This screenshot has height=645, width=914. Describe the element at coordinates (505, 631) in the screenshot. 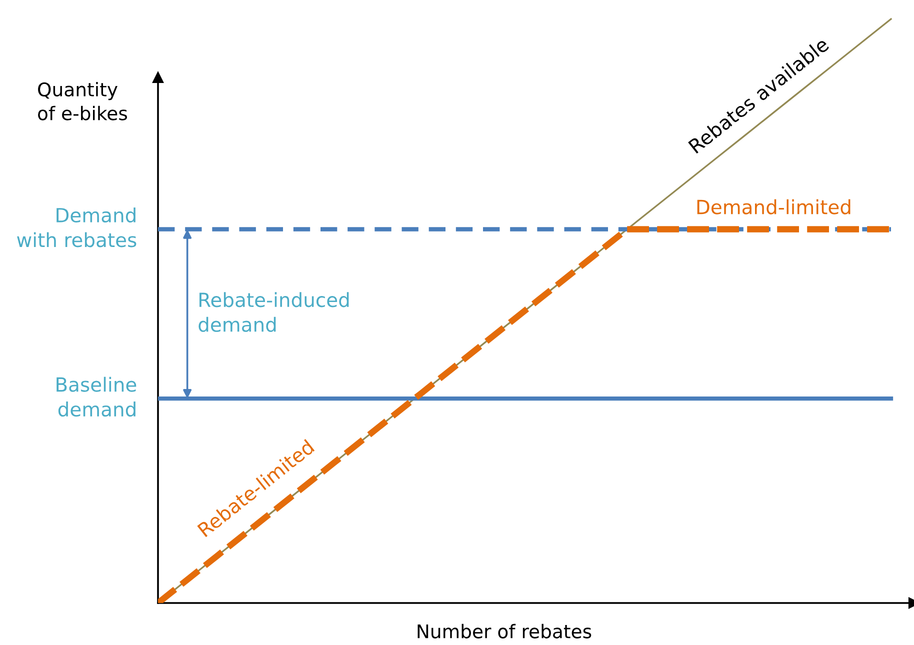

I see `x-axis-title: Number of rebates` at that location.